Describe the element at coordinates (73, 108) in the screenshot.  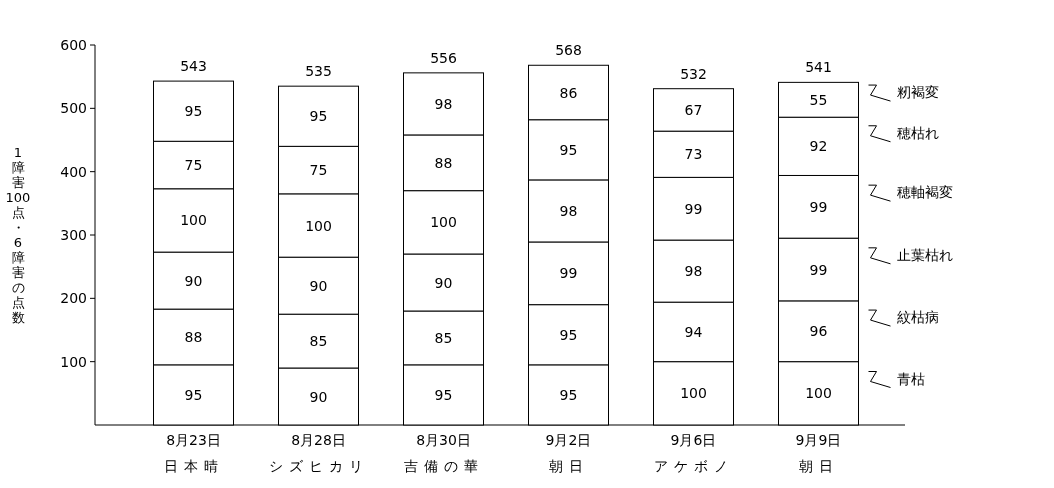
I see `y-tick-label: 500` at that location.